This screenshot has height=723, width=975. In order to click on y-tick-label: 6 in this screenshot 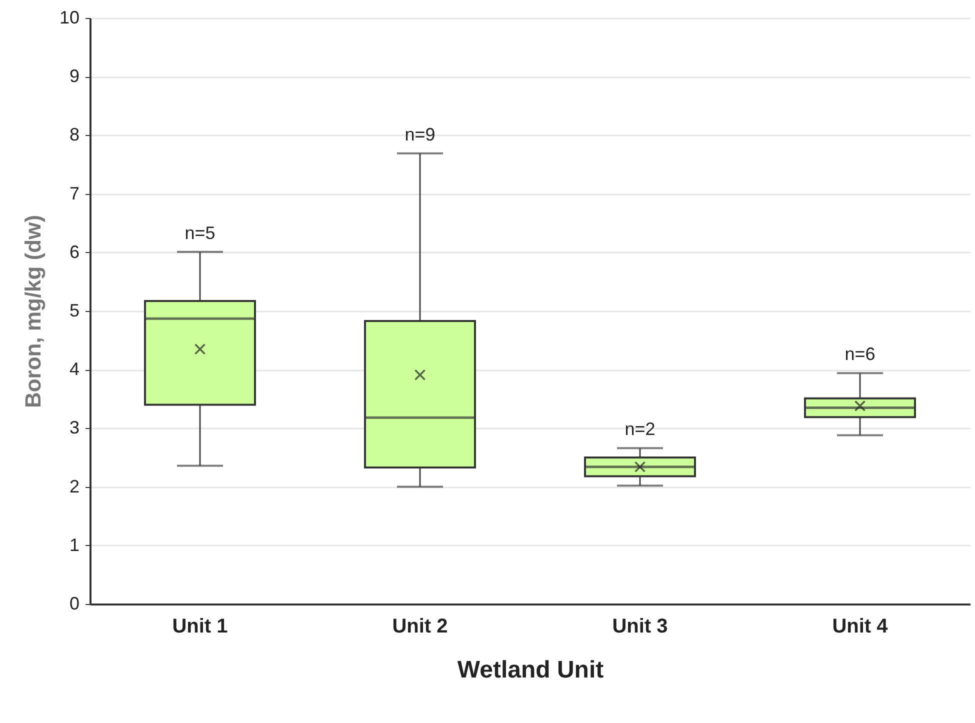, I will do `click(74, 252)`.